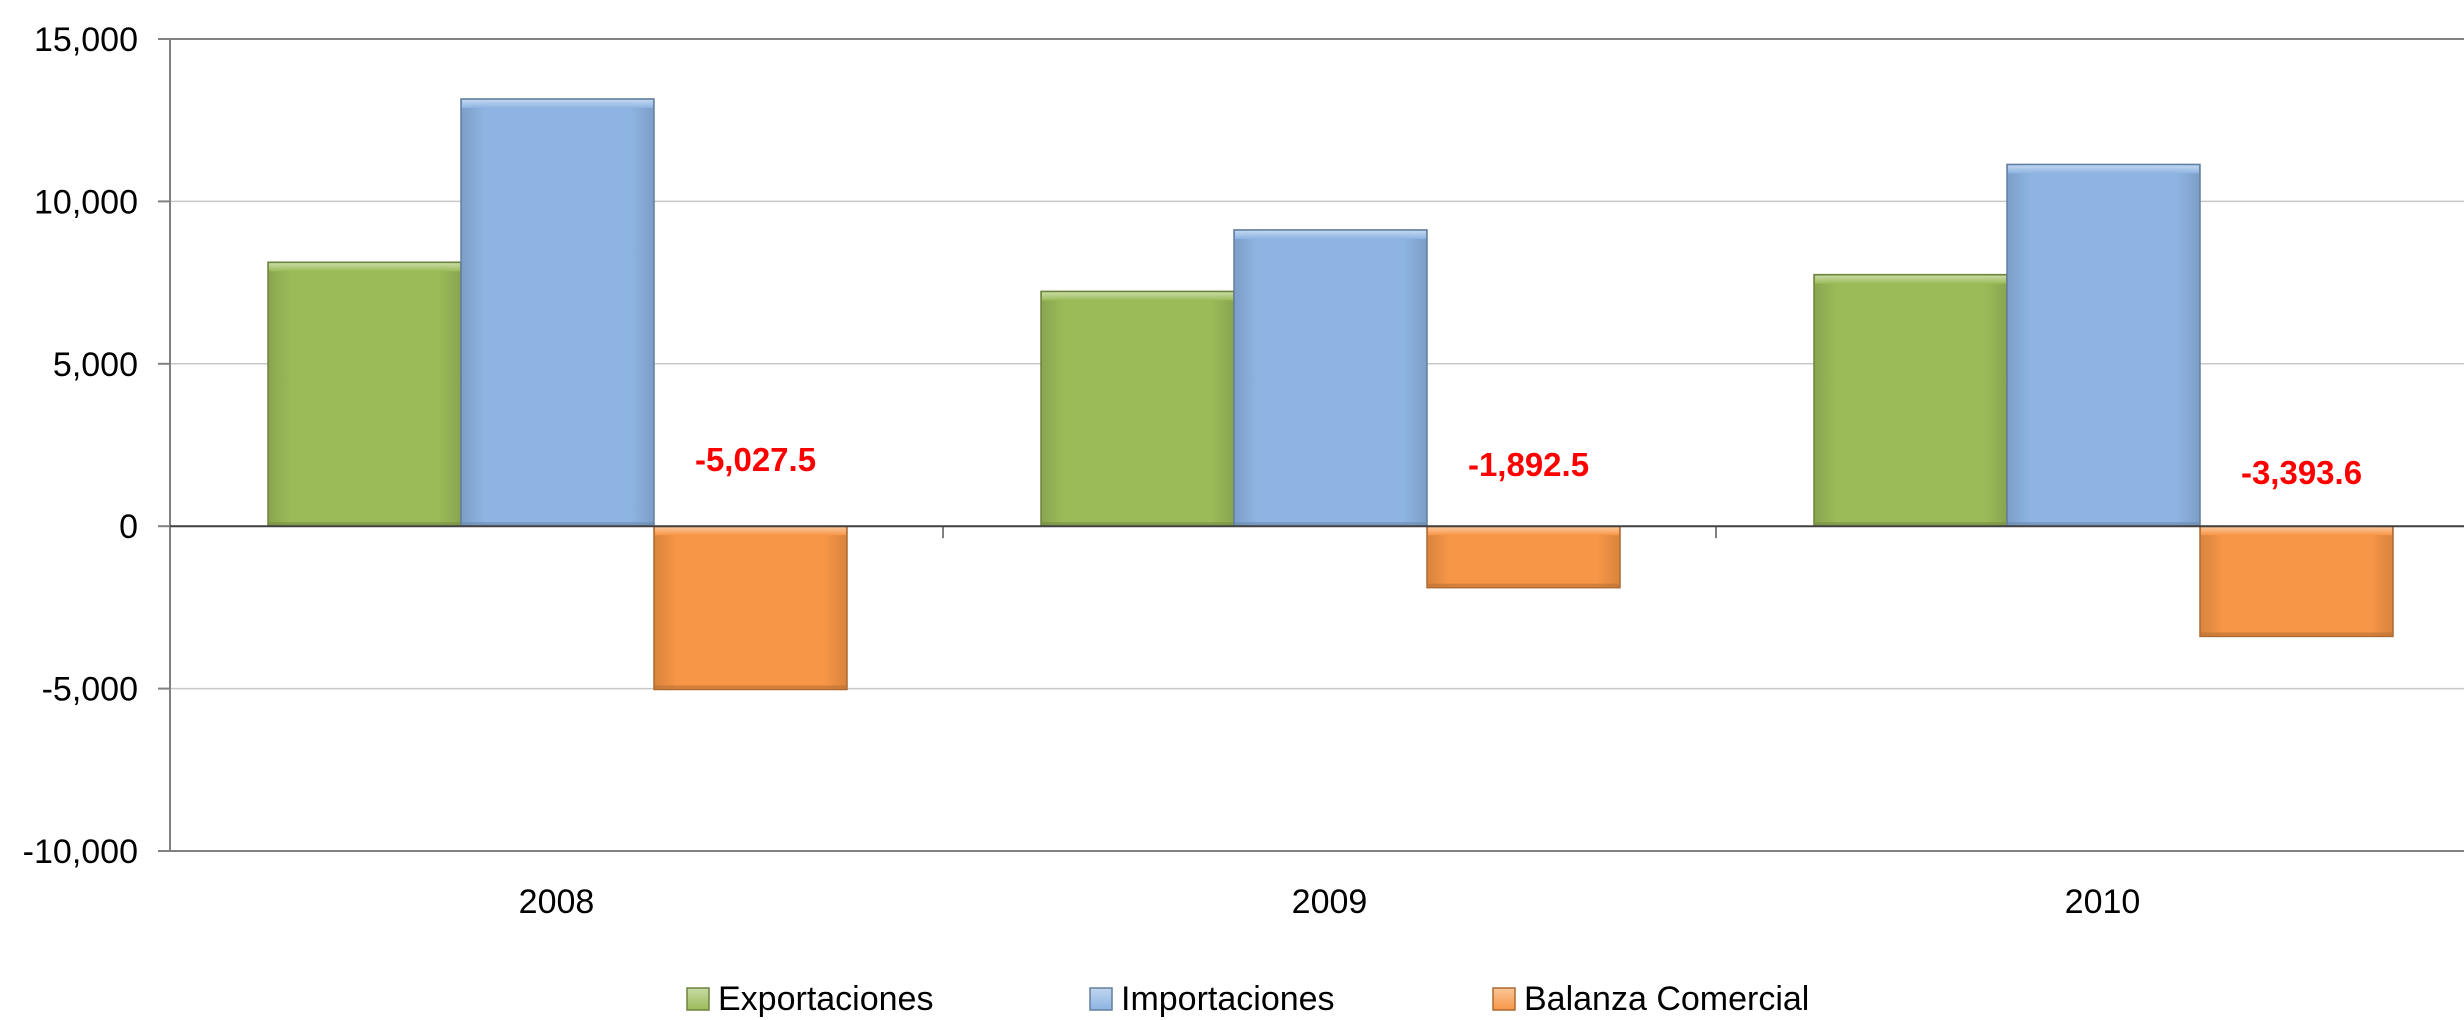 The width and height of the screenshot is (2464, 1020). What do you see at coordinates (1910, 400) in the screenshot?
I see `bar-exportaciones-2010` at bounding box center [1910, 400].